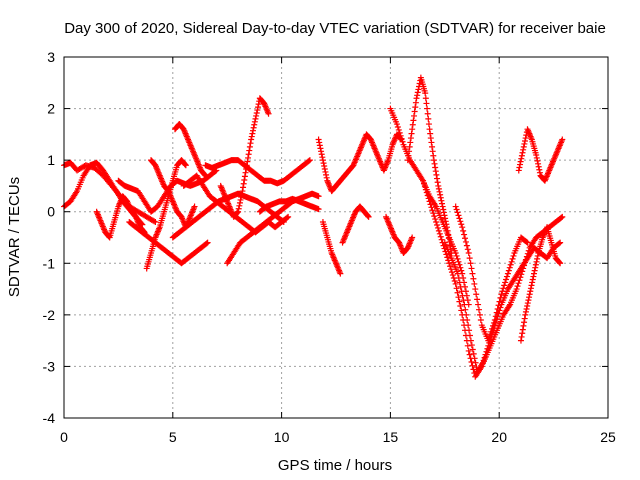  Describe the element at coordinates (51, 212) in the screenshot. I see `y-tick-label: 0` at that location.